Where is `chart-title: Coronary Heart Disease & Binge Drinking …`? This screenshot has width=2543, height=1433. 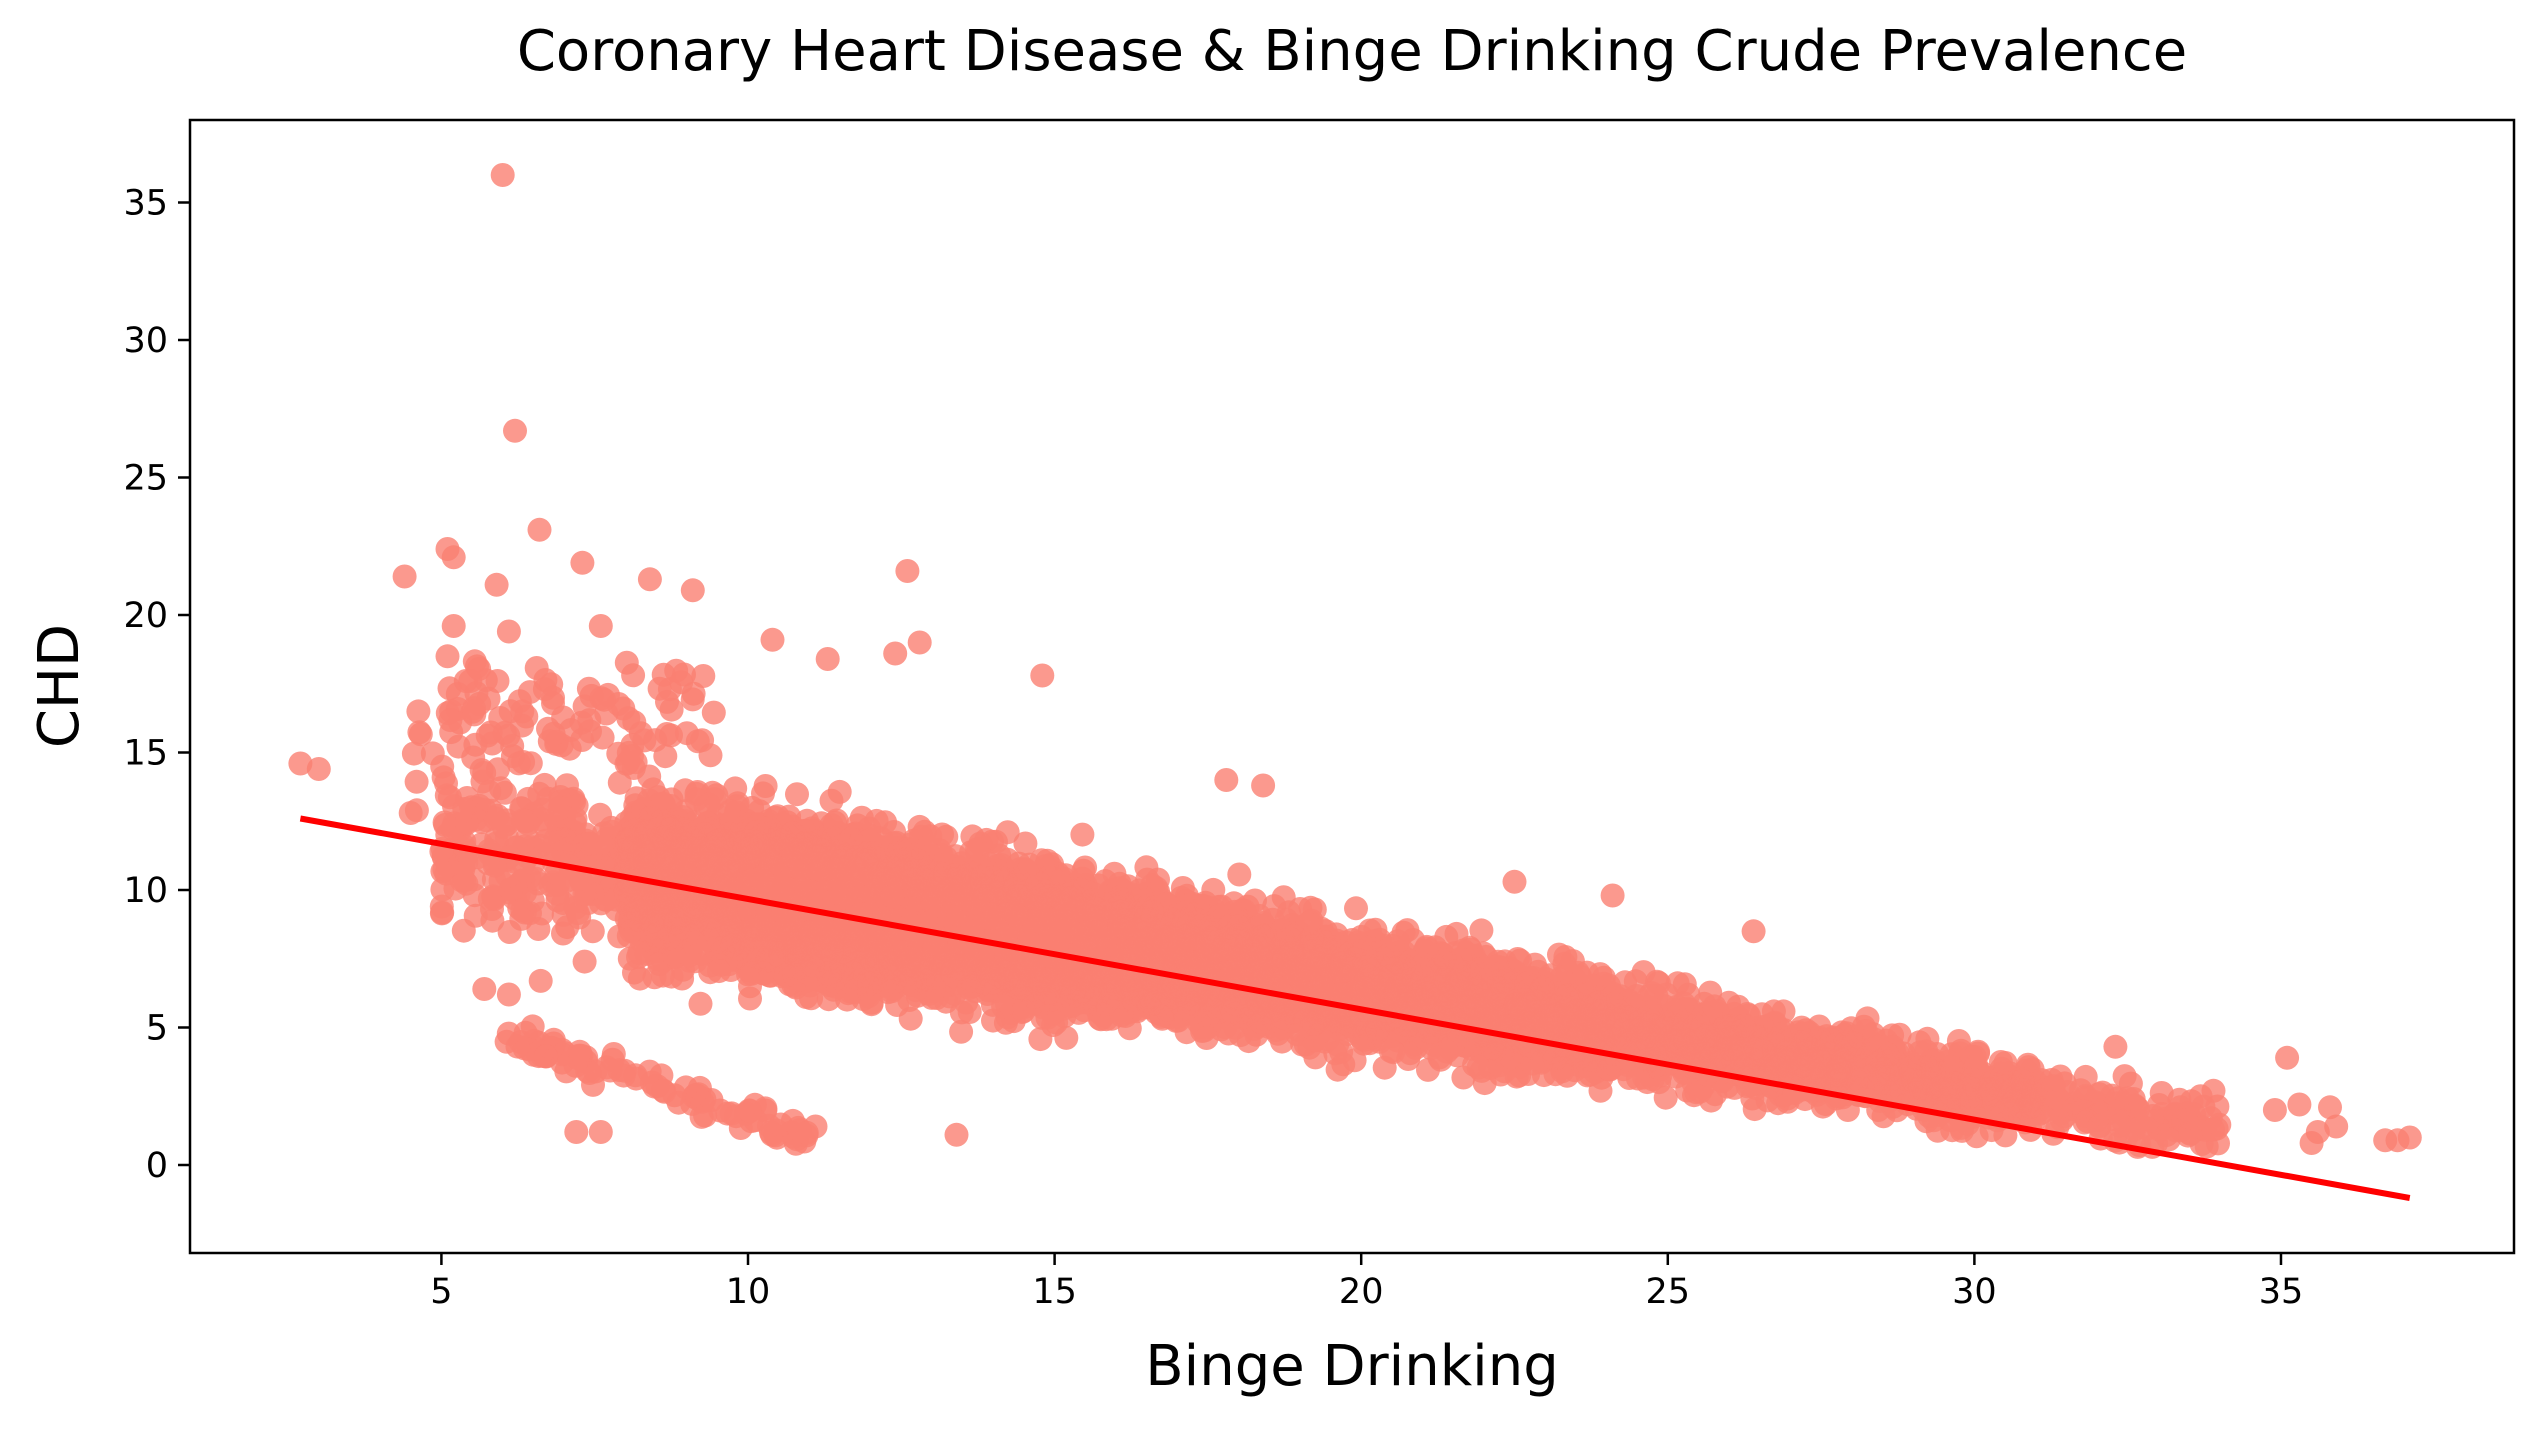 chart-title: Coronary Heart Disease & Binge Drinking … is located at coordinates (1352, 51).